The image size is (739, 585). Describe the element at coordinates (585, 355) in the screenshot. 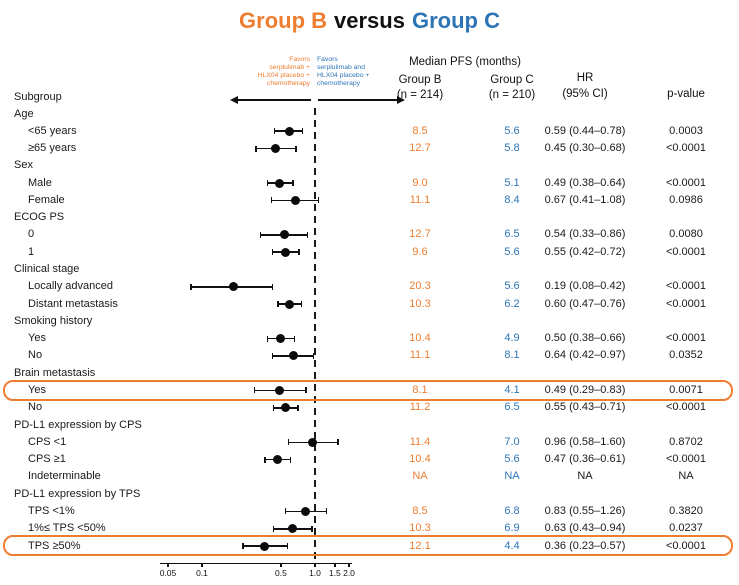

I see `hr-ci-value: 0.64 (0.42–0.97)` at that location.